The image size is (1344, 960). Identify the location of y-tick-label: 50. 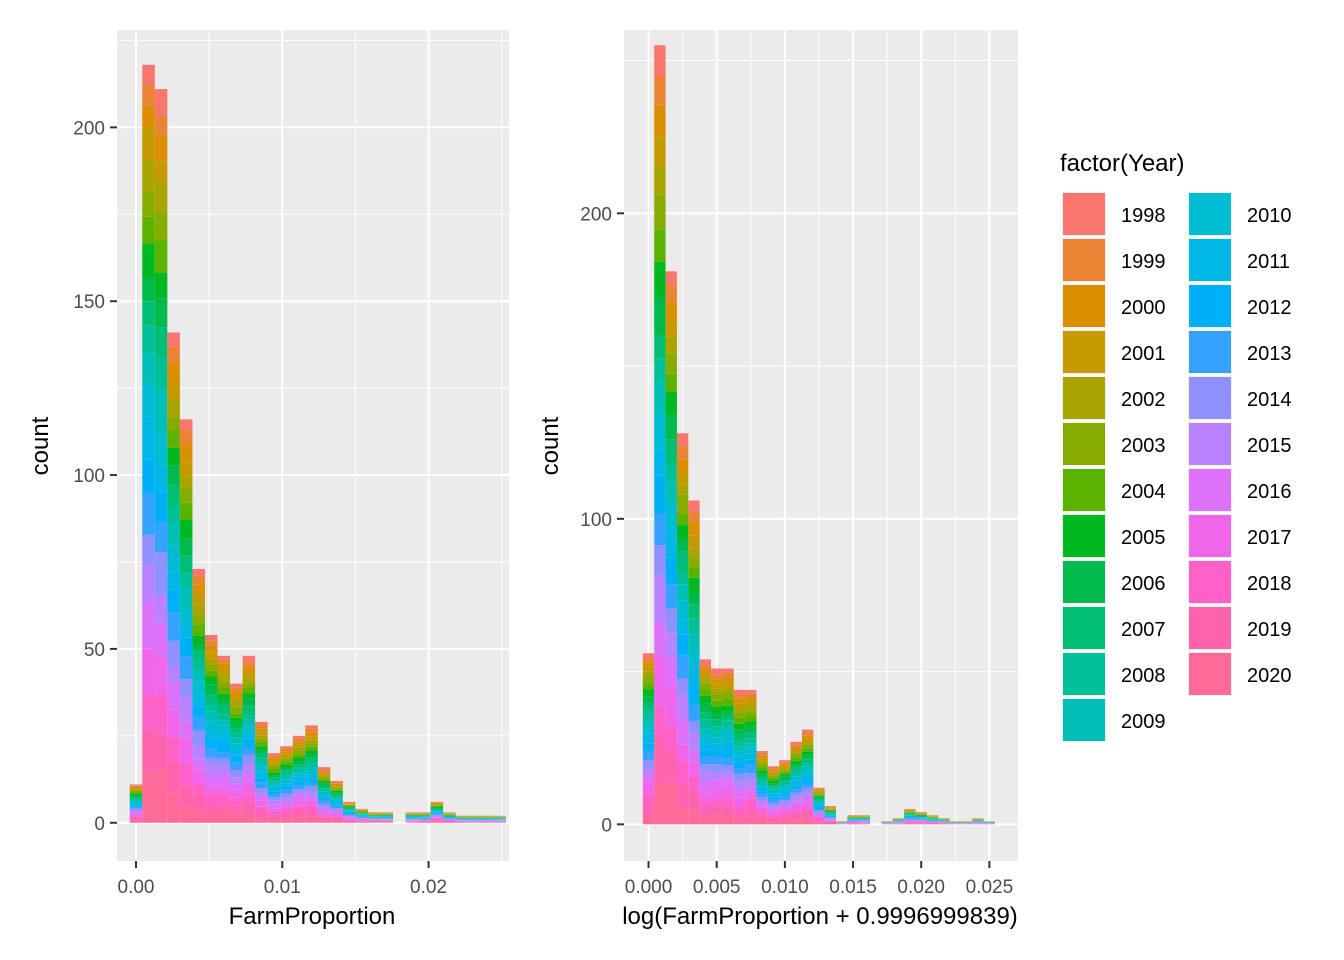
(94, 650).